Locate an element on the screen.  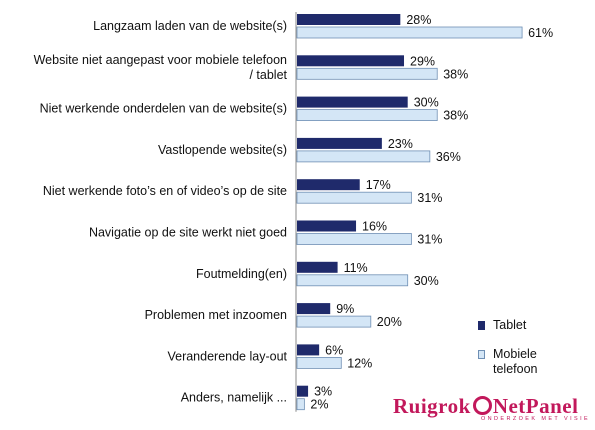
category-label: Navigatie op de site werkt niet goed is located at coordinates (188, 233).